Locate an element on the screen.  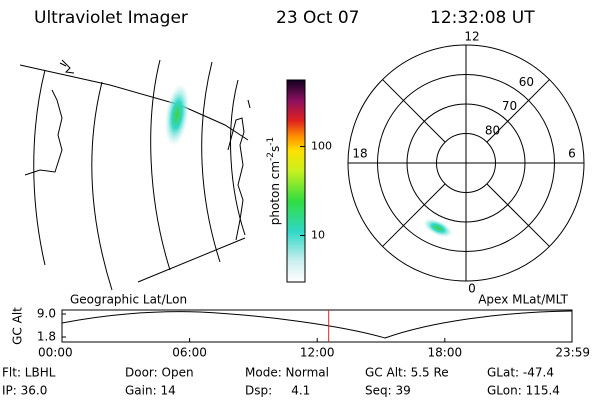
colorbar is located at coordinates (296, 181).